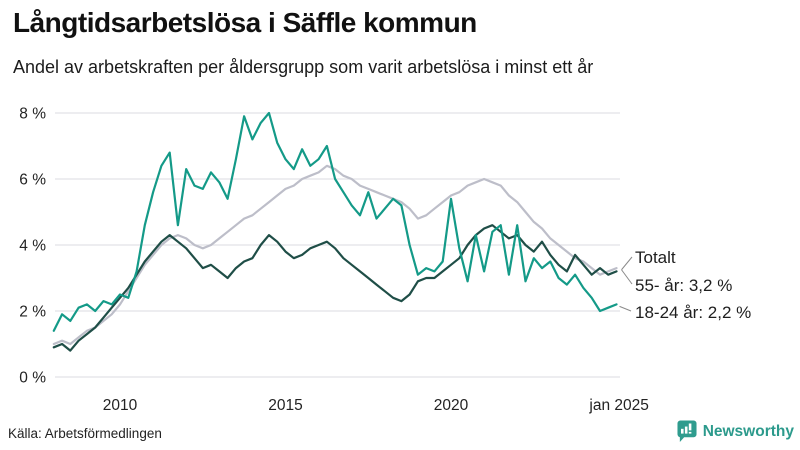 The image size is (800, 450). What do you see at coordinates (285, 405) in the screenshot?
I see `x-tick-label: 2015` at bounding box center [285, 405].